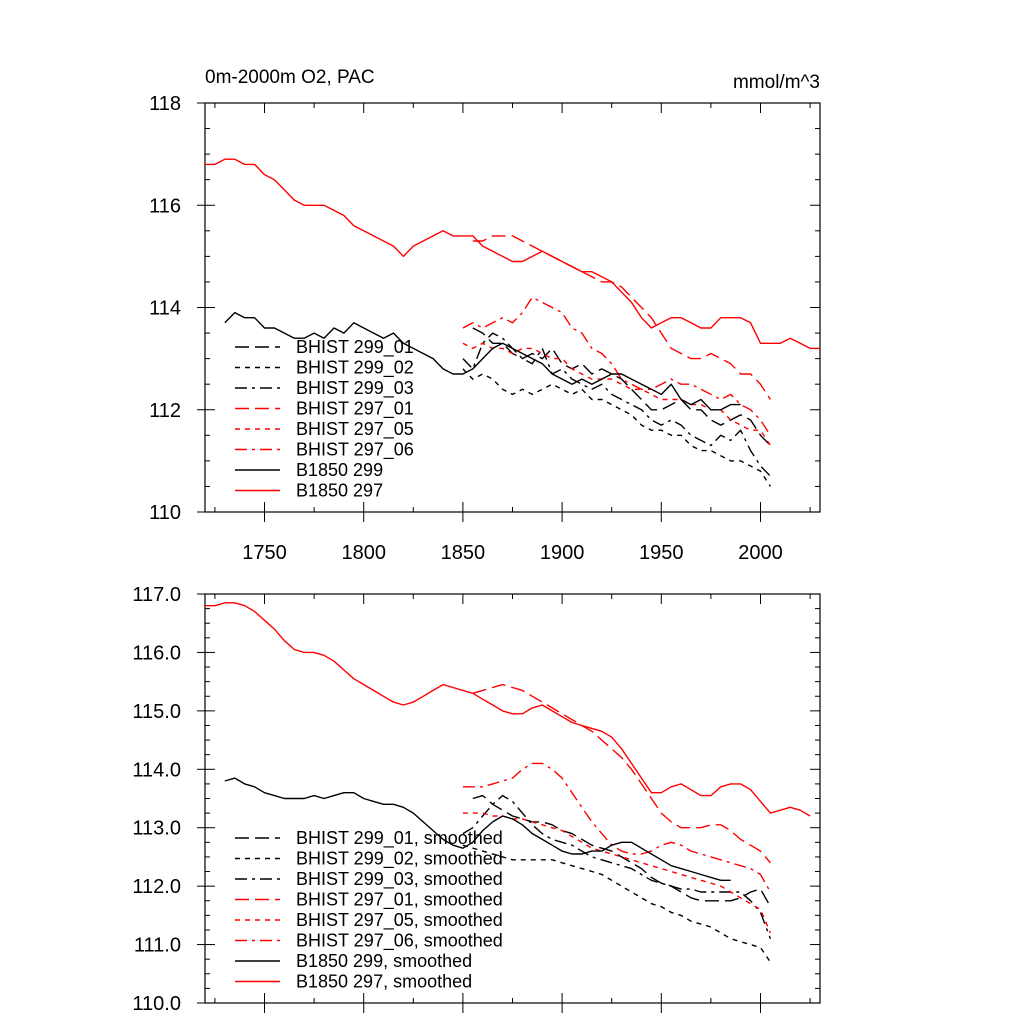 This screenshot has height=1024, width=1024. Describe the element at coordinates (355, 429) in the screenshot. I see `legend-label: BHIST 297_05` at that location.